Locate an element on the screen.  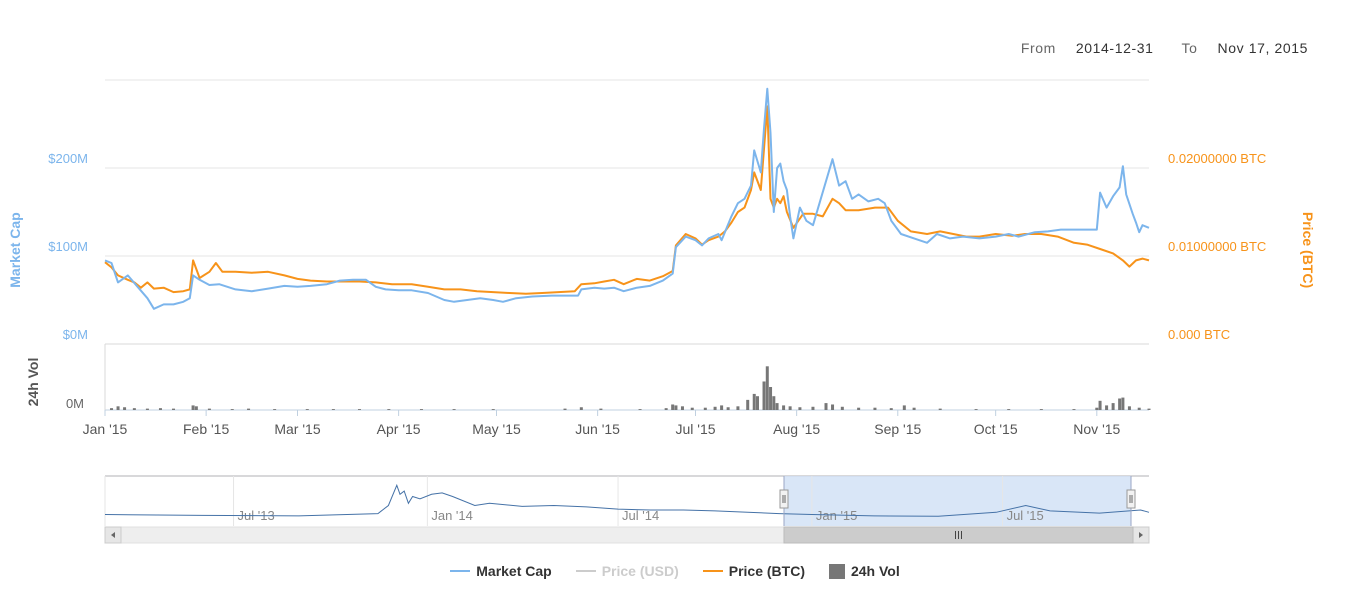
x-tick-label: Oct '15 is located at coordinates (996, 429).